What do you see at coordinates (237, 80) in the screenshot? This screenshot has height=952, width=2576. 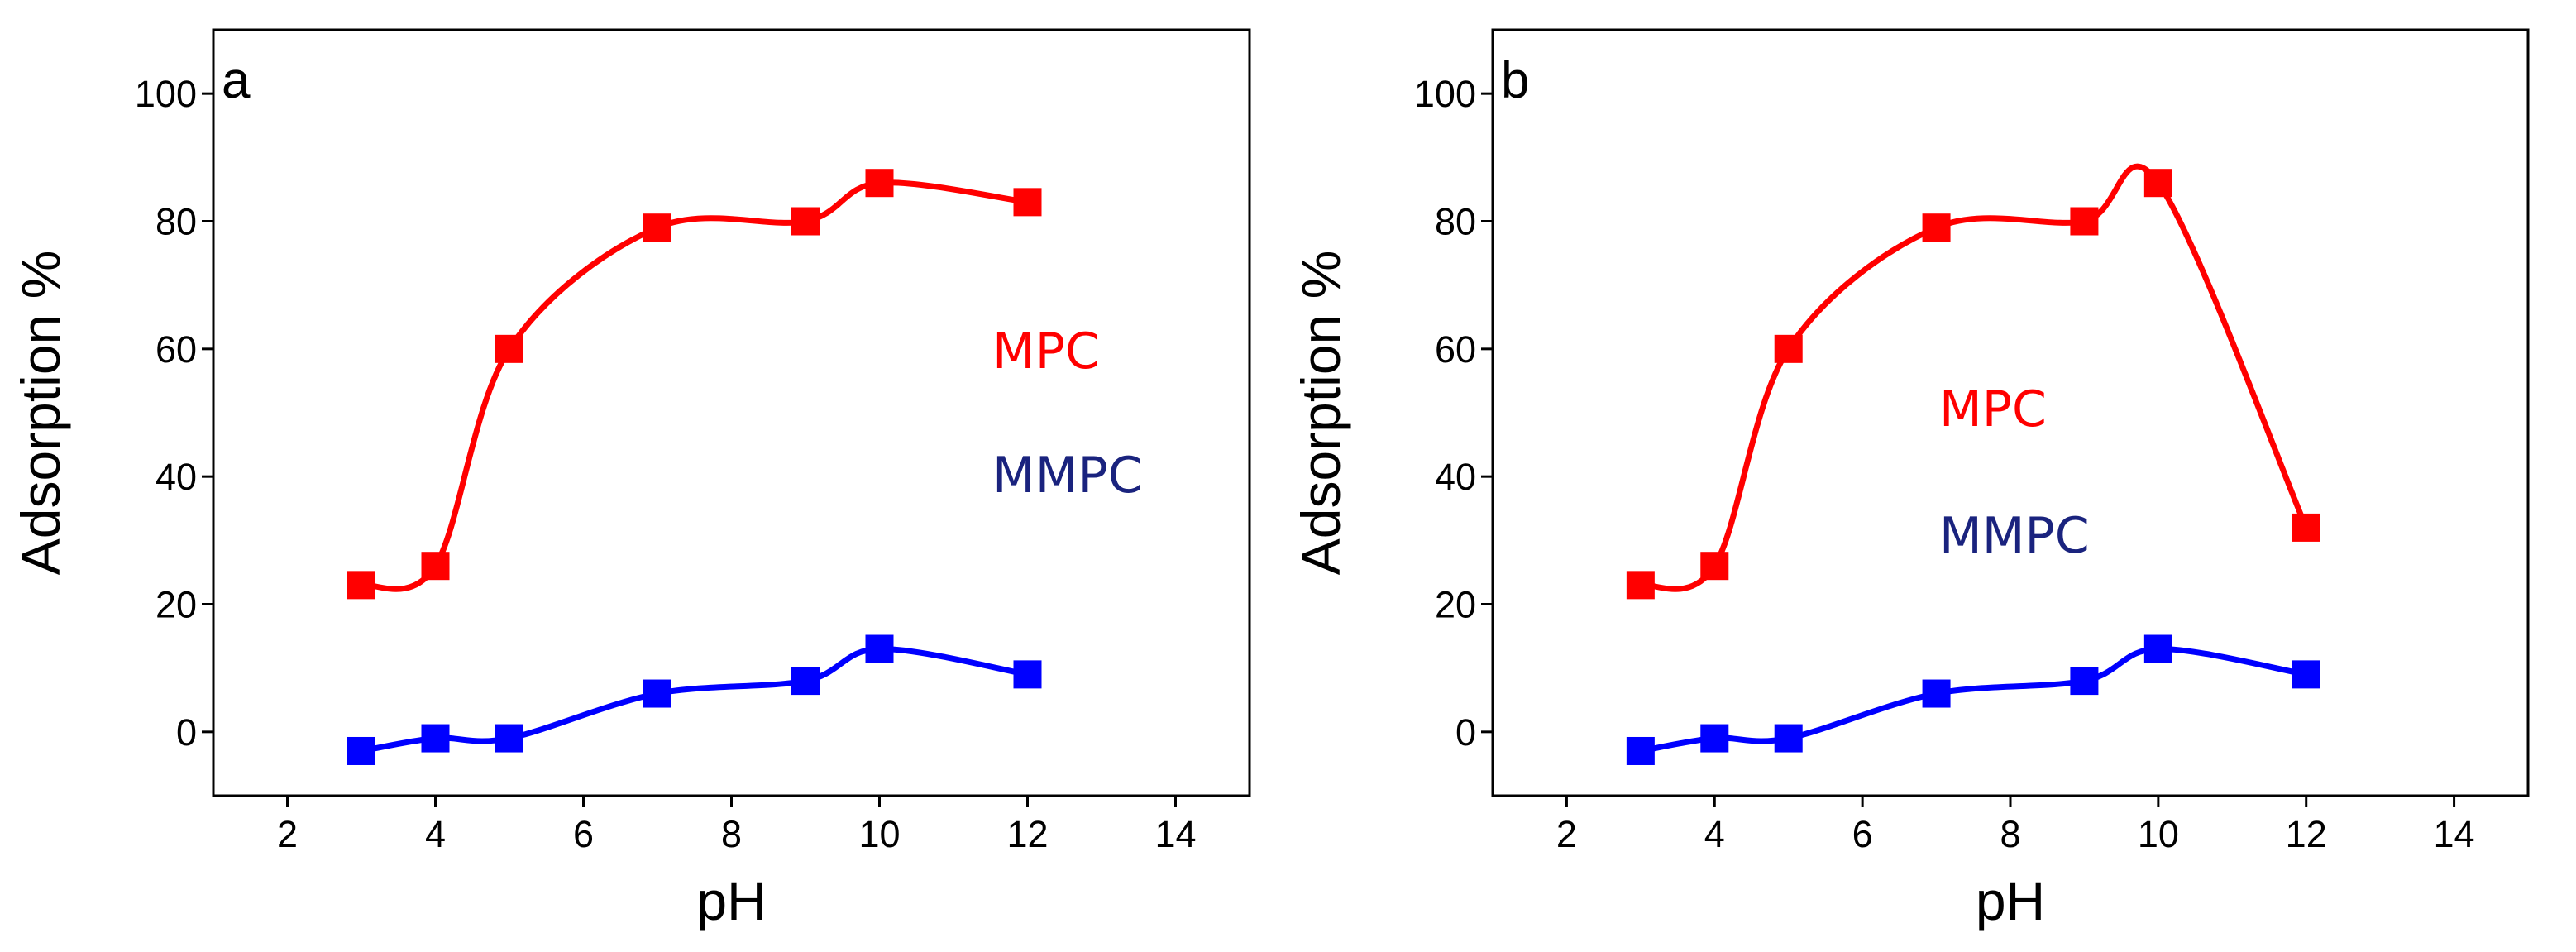 I see `panel-letter: a` at bounding box center [237, 80].